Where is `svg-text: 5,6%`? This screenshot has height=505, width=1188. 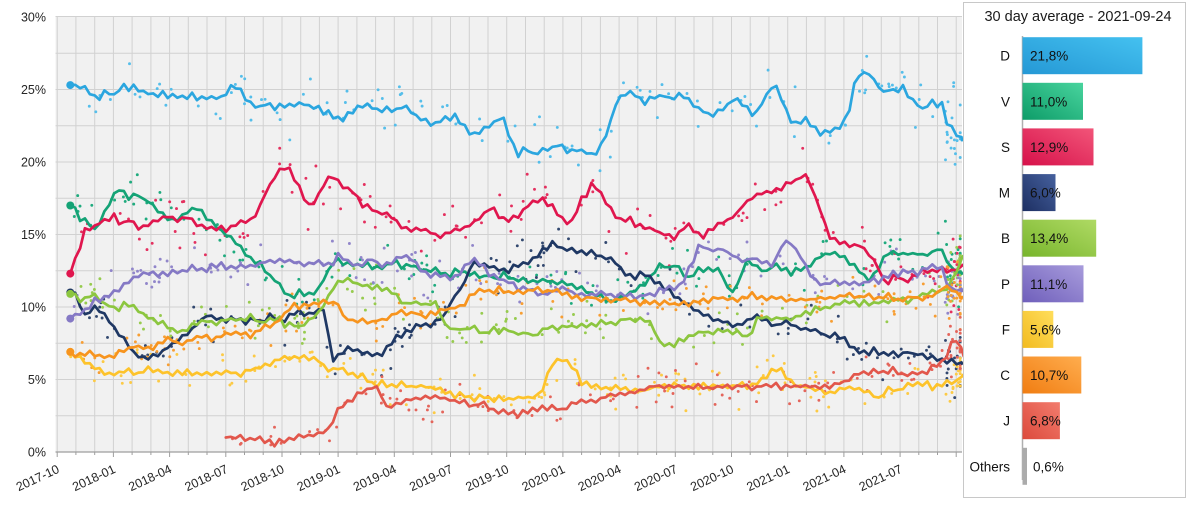 svg-text: 5,6% is located at coordinates (1045, 329).